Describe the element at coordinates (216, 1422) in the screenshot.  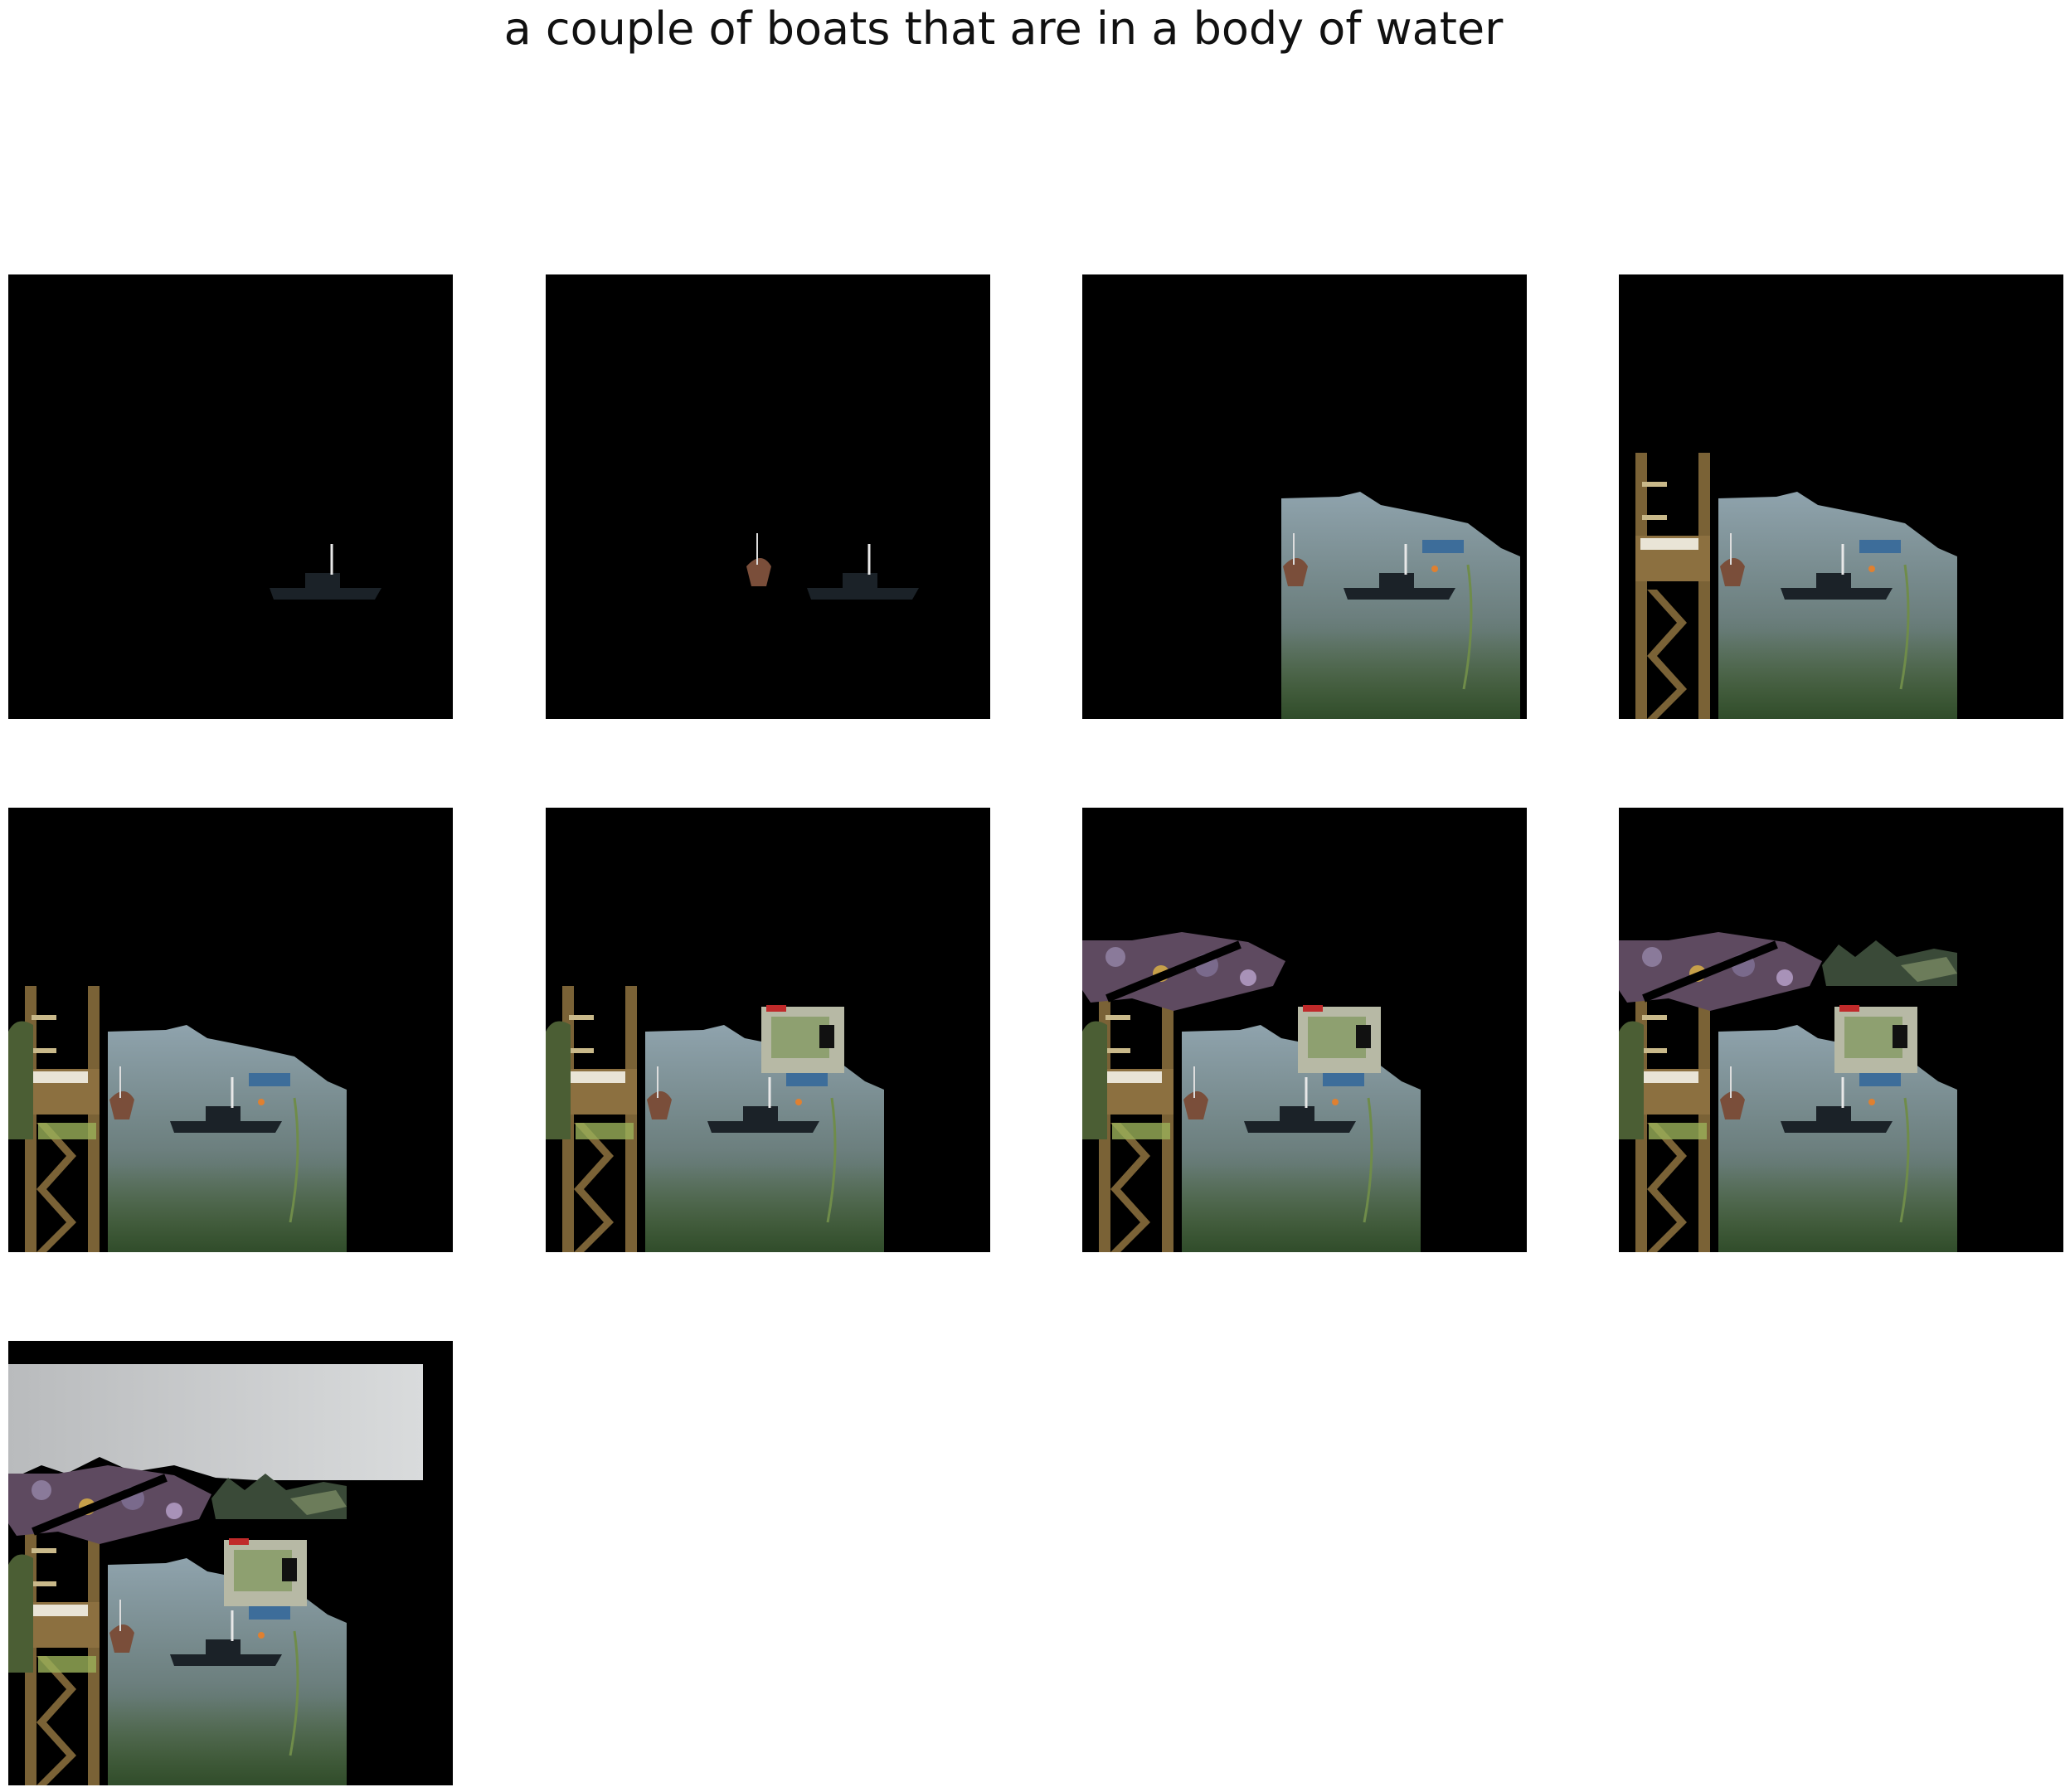
I see `layer-sky` at that location.